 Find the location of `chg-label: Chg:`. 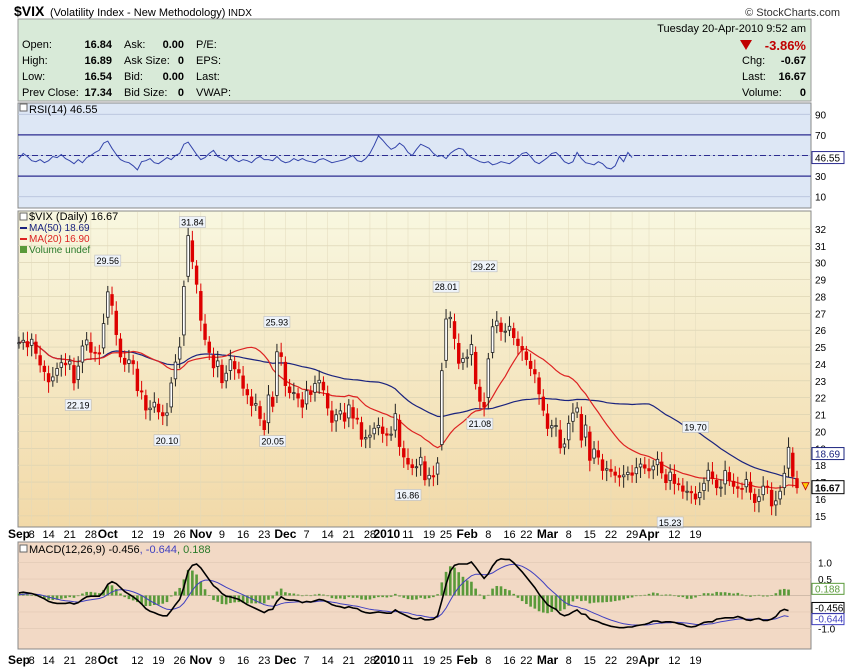

chg-label: Chg: is located at coordinates (753, 61).